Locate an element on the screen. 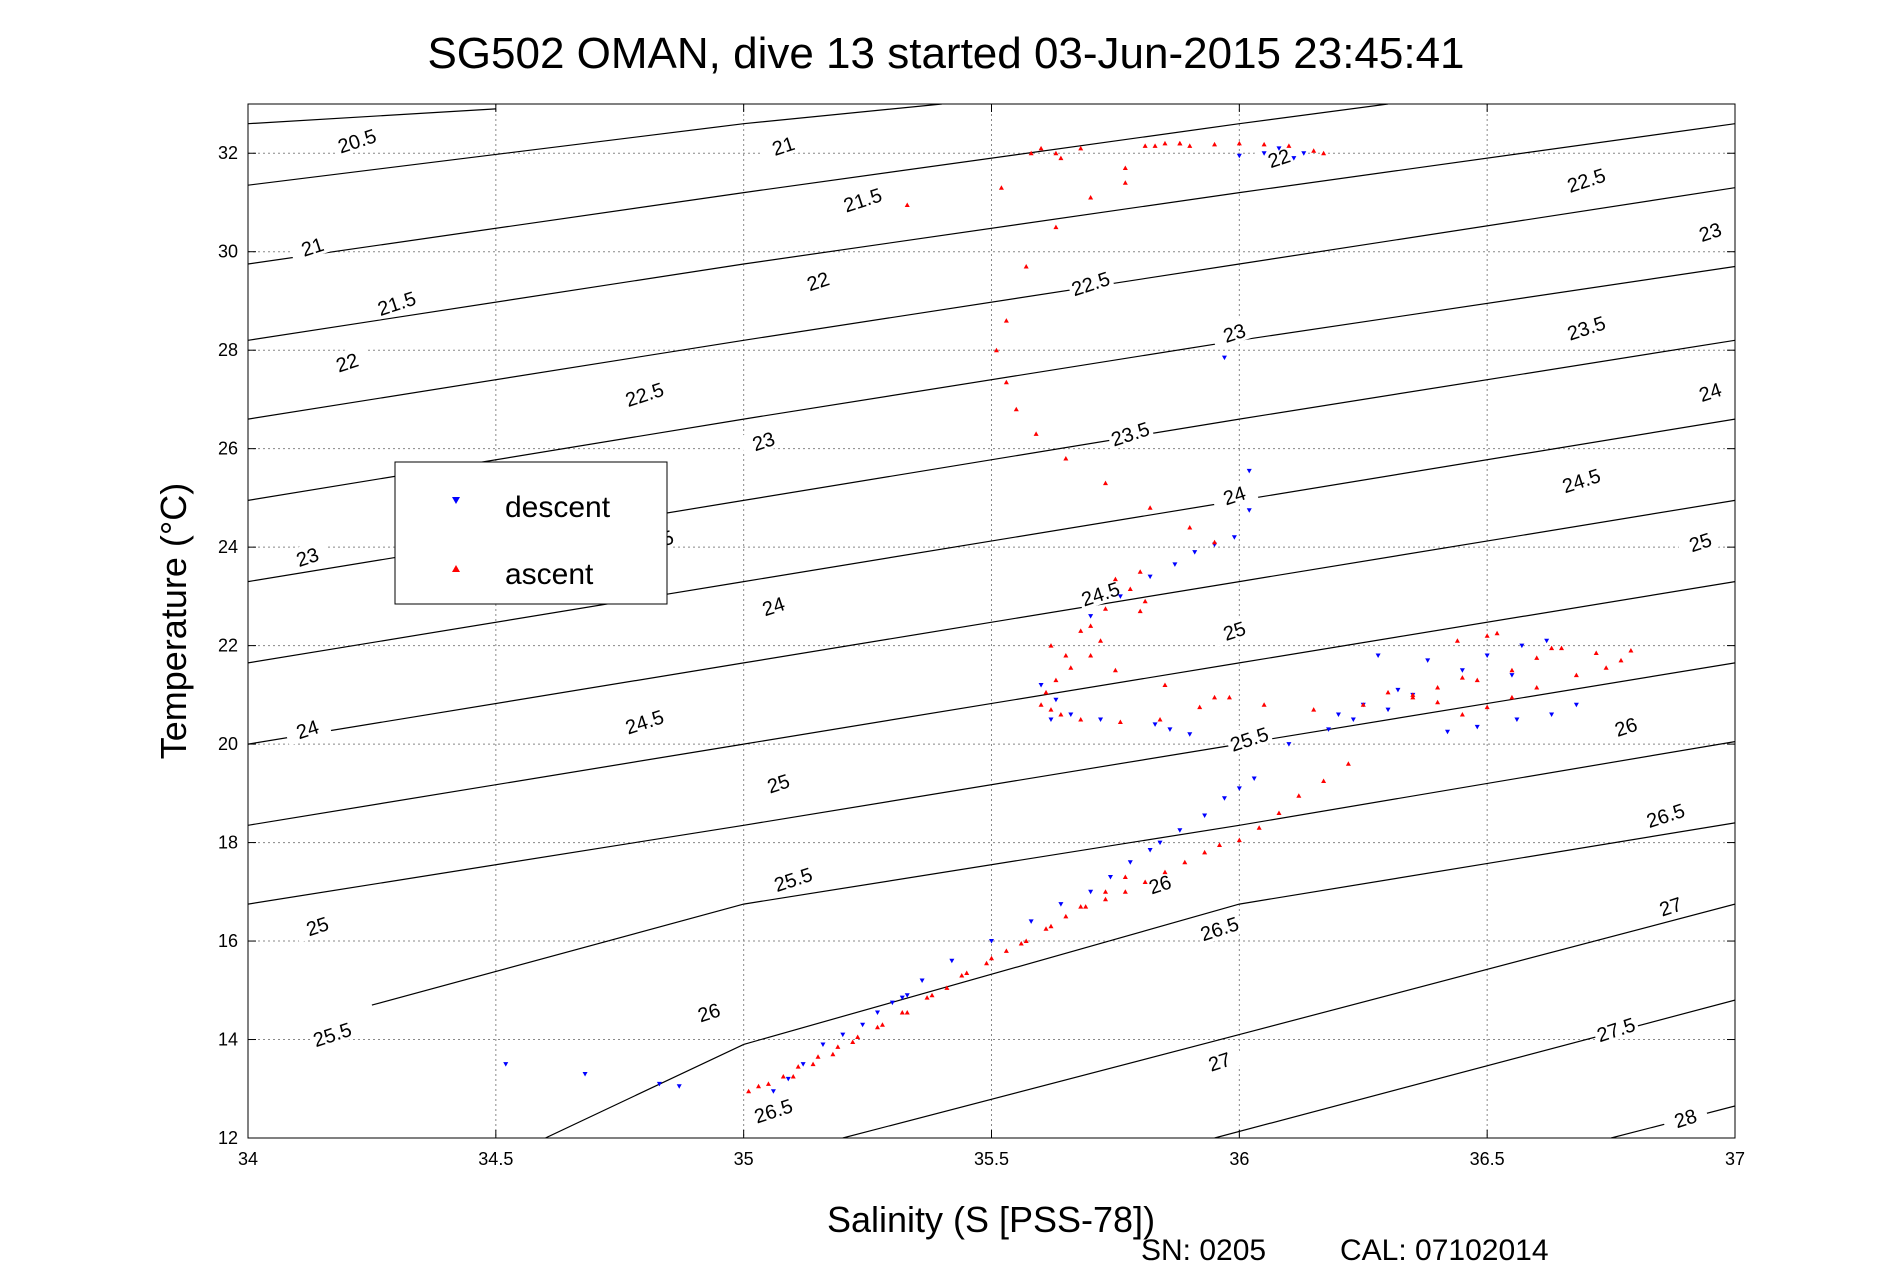 Image resolution: width=1891 pixels, height=1262 pixels. contour-label: 26.5 is located at coordinates (1666, 816).